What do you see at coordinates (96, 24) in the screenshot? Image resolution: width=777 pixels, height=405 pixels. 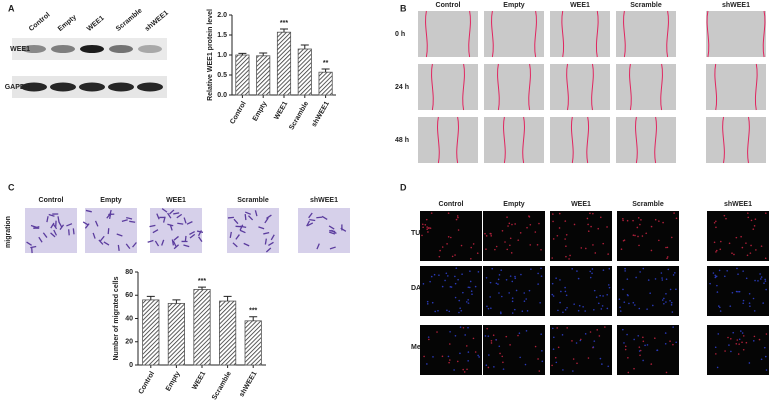 I see `lane-label: WEE1` at bounding box center [96, 24].